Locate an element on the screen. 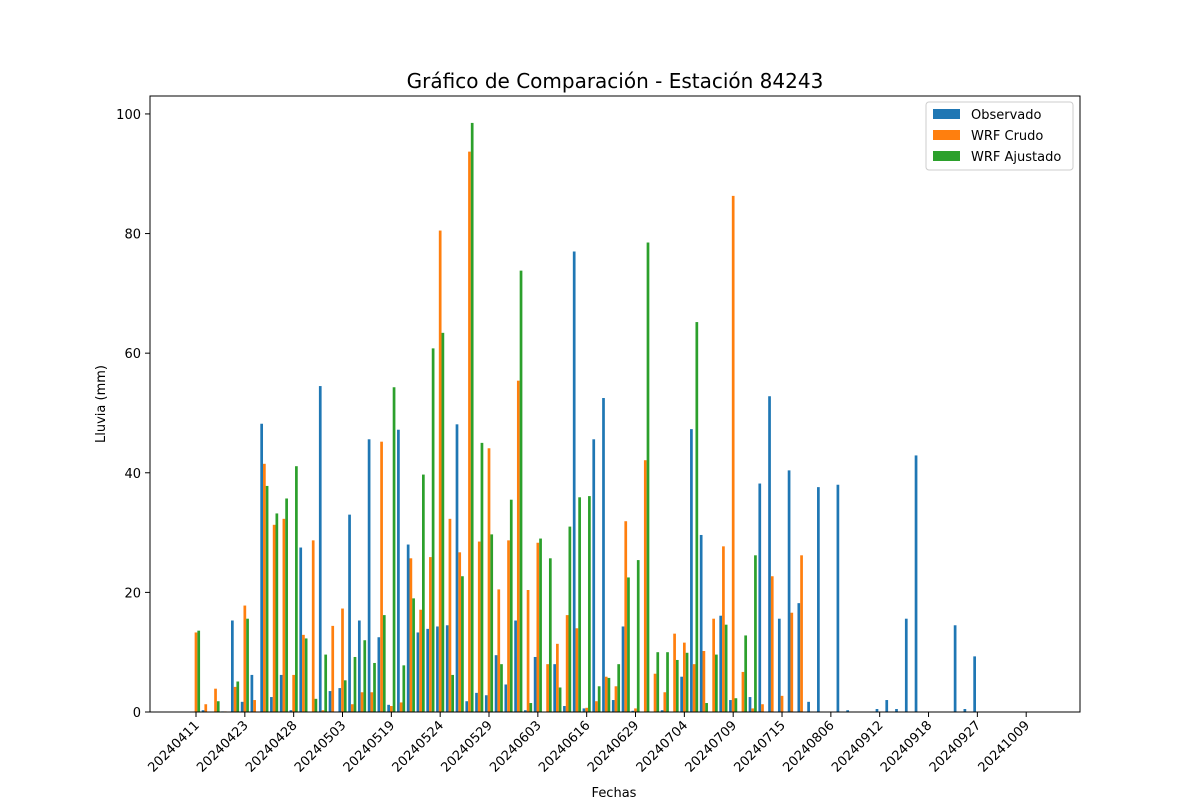  legend-label-crudo: WRF Crudo is located at coordinates (1007, 136).